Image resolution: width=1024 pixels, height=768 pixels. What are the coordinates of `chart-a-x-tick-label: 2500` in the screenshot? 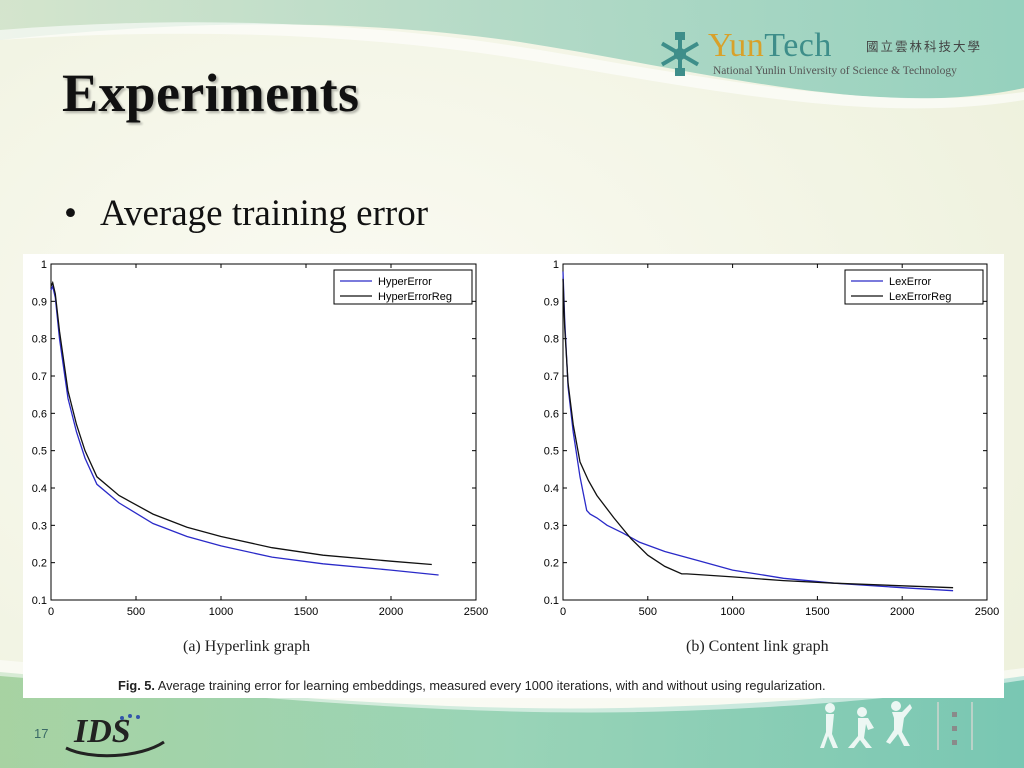 It's located at (476, 612).